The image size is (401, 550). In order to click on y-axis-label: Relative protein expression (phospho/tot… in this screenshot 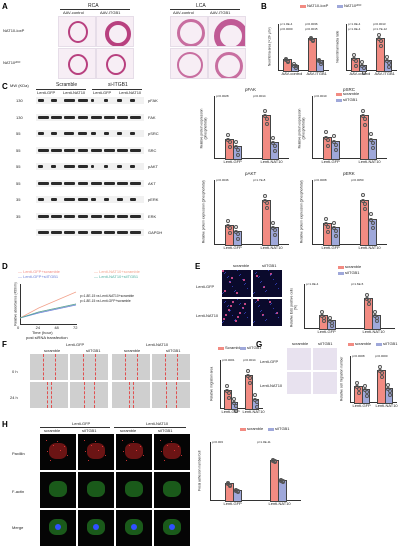, I will do `click(301, 128)`.